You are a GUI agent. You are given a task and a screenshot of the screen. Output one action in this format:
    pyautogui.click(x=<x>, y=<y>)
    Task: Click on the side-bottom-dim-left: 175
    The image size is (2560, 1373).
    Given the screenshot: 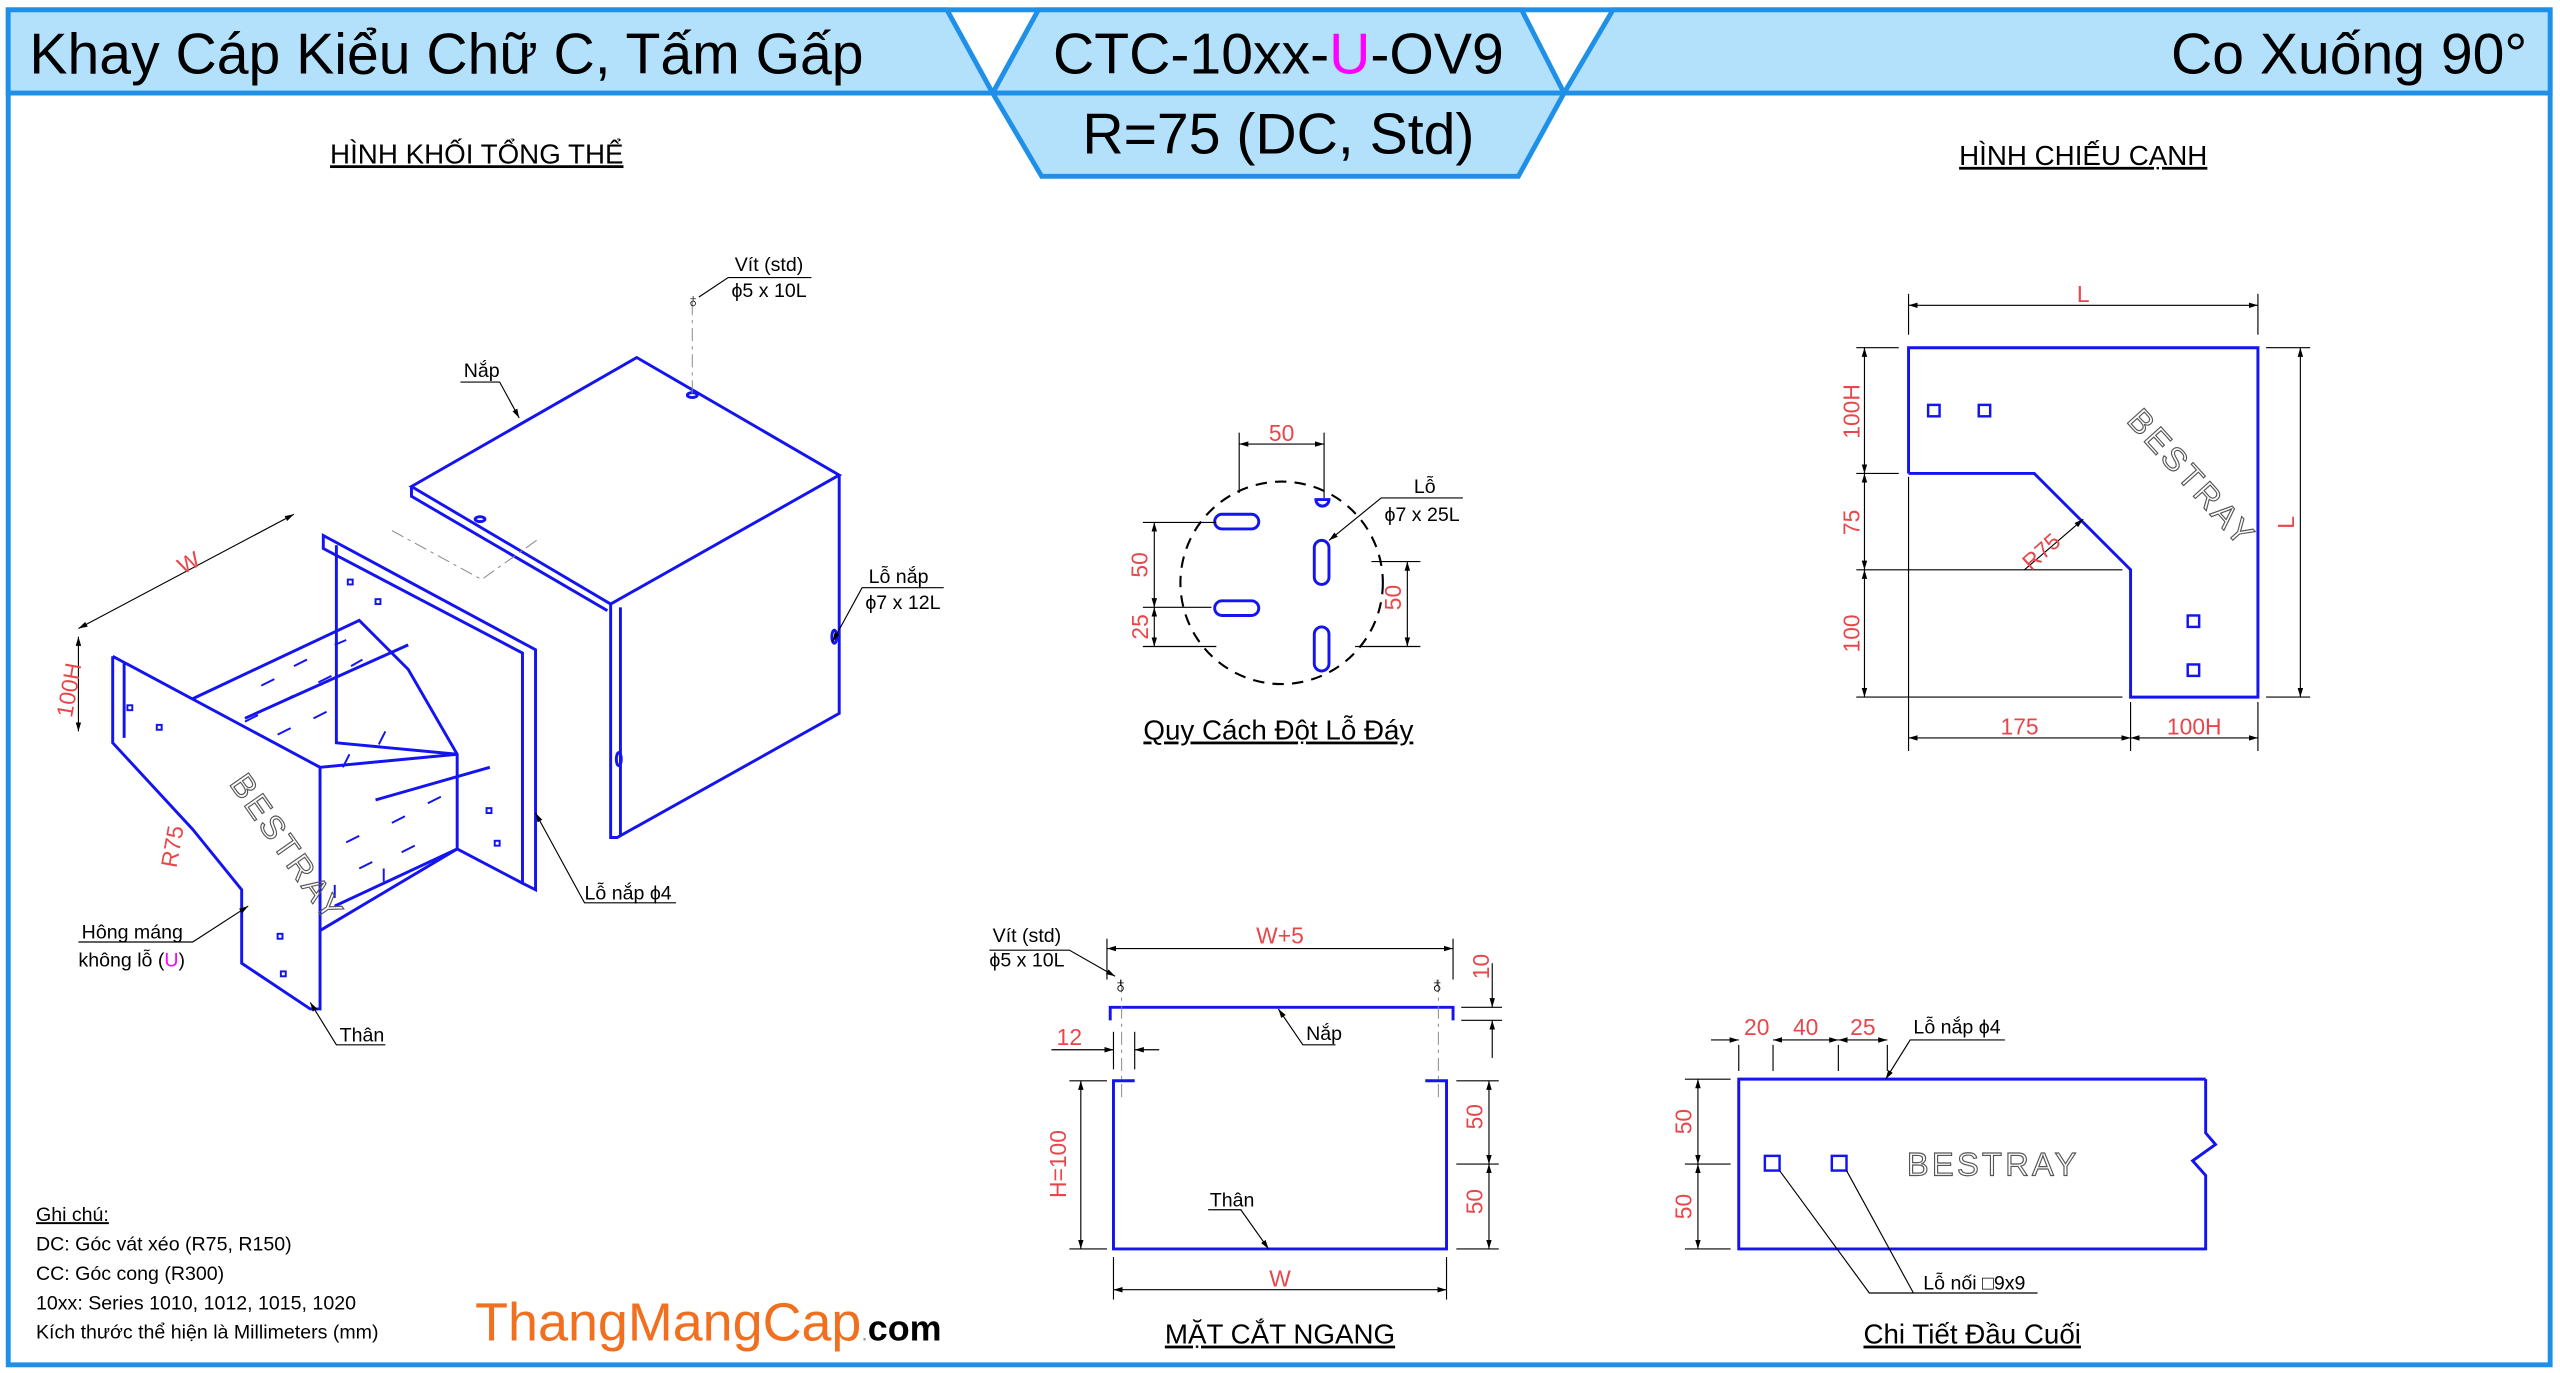 What is the action you would take?
    pyautogui.click(x=2019, y=727)
    